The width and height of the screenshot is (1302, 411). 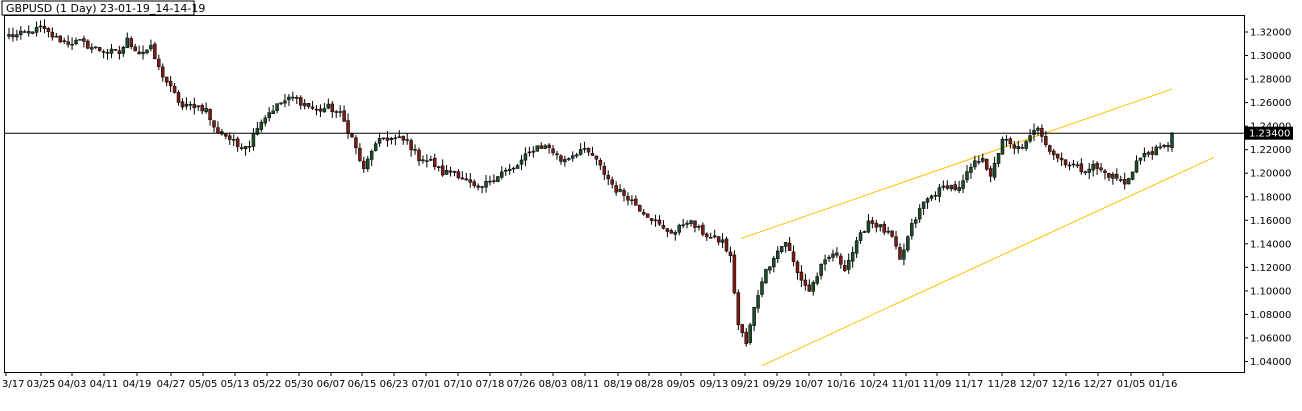 I want to click on x-tick-label: 03/25, so click(x=41, y=384).